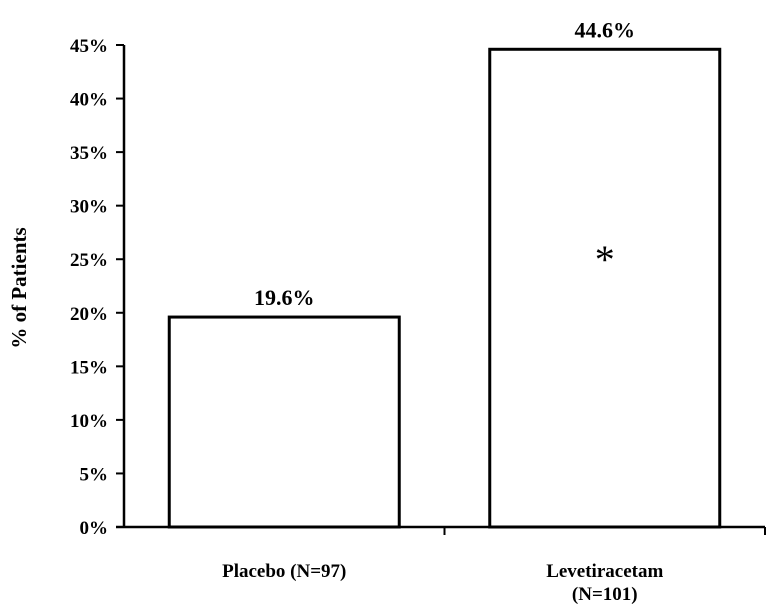 This screenshot has height=604, width=769. Describe the element at coordinates (19, 287) in the screenshot. I see `y-axis-label: % of Patients` at that location.